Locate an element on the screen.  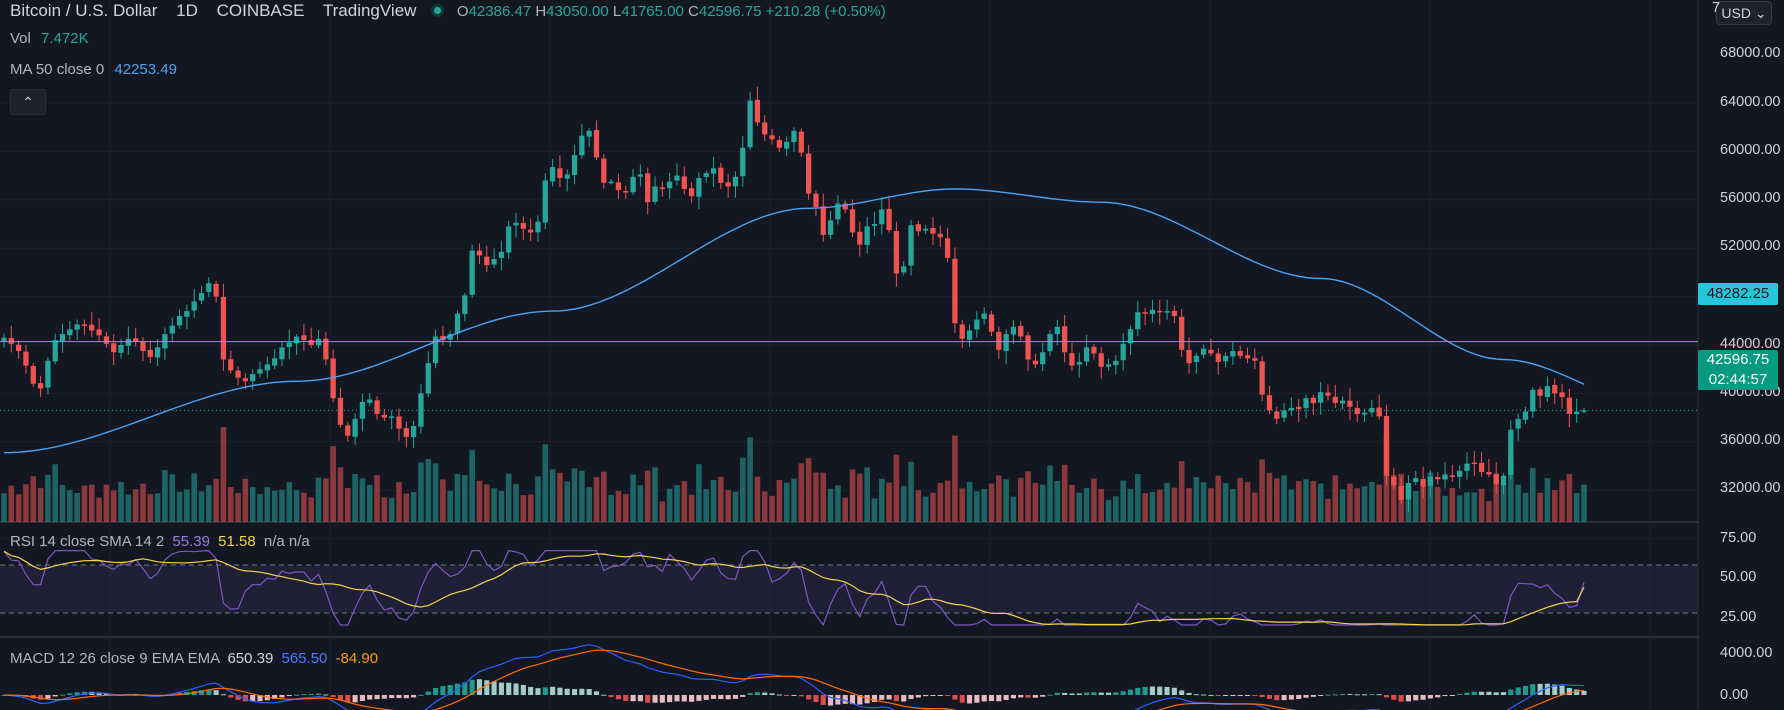
volume-legend: Vol 7.472K is located at coordinates (49, 38).